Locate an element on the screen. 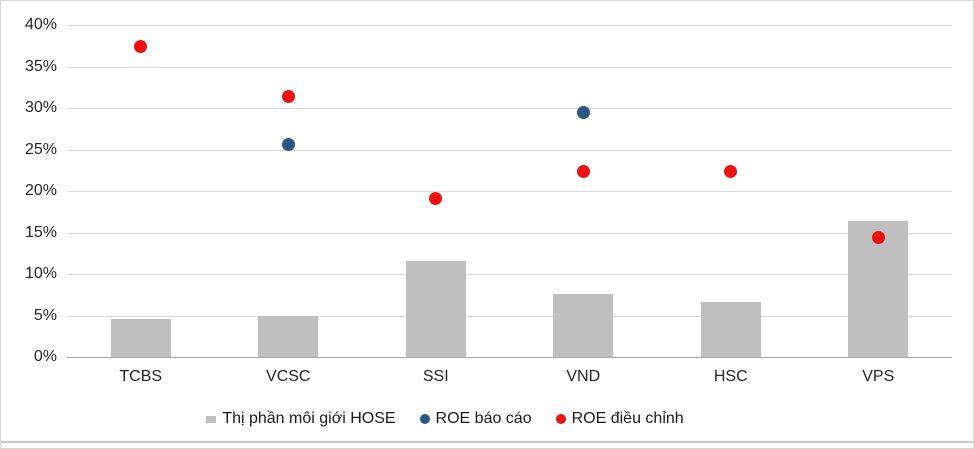 Image resolution: width=974 pixels, height=449 pixels. dot-roe-adjusted-vcsc is located at coordinates (288, 96).